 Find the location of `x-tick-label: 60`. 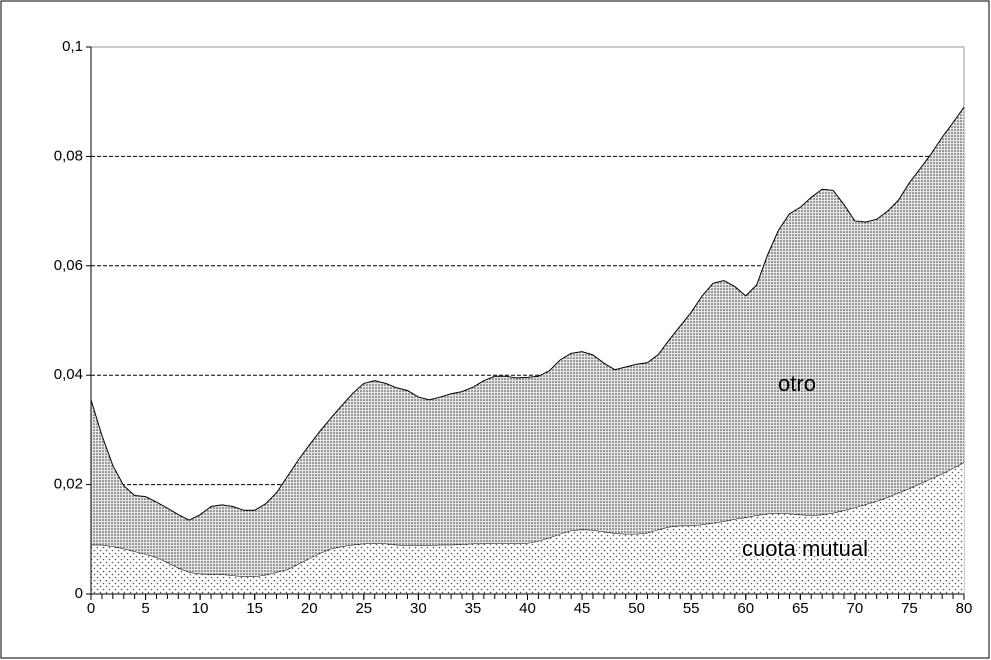

x-tick-label: 60 is located at coordinates (745, 608).